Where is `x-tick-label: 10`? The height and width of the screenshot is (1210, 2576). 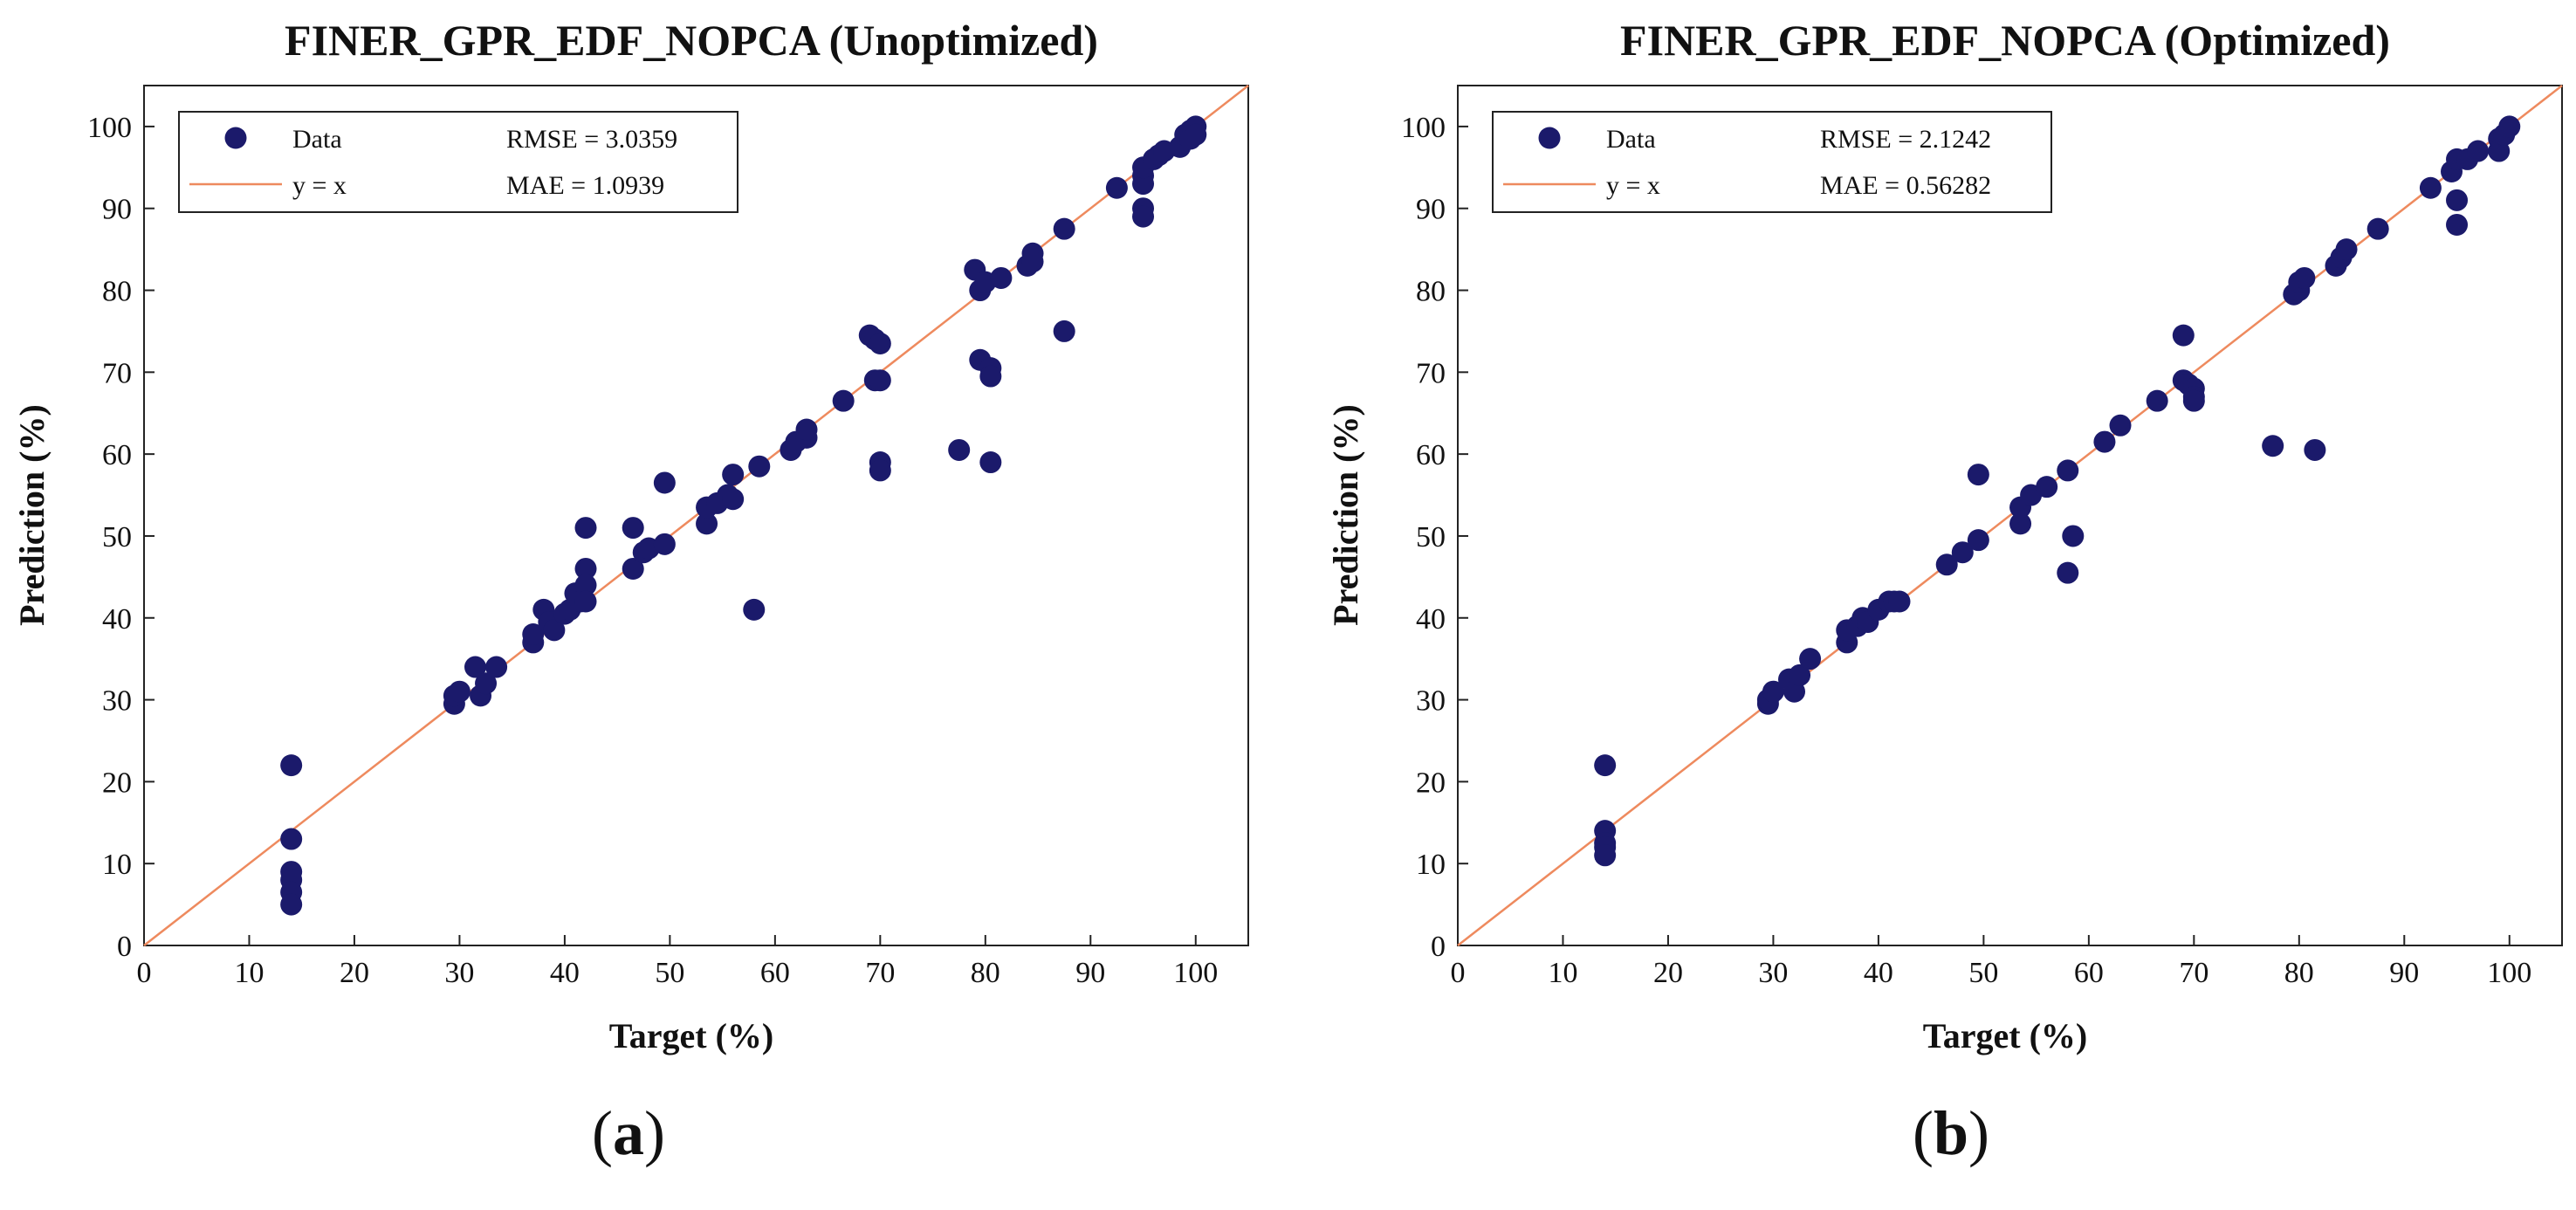
x-tick-label: 10 is located at coordinates (249, 973).